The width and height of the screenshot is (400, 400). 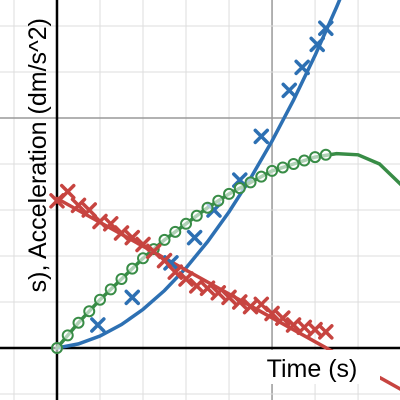 I want to click on y-axis-label: s), Acceleration (dm/s^2), so click(x=38, y=155).